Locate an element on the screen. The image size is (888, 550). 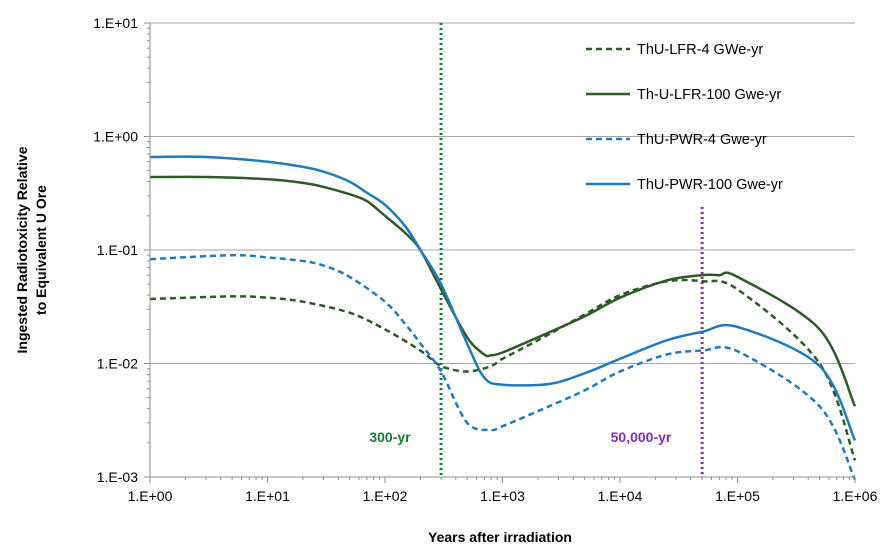
y-tick-label-2: 1.E-01 is located at coordinates (117, 250).